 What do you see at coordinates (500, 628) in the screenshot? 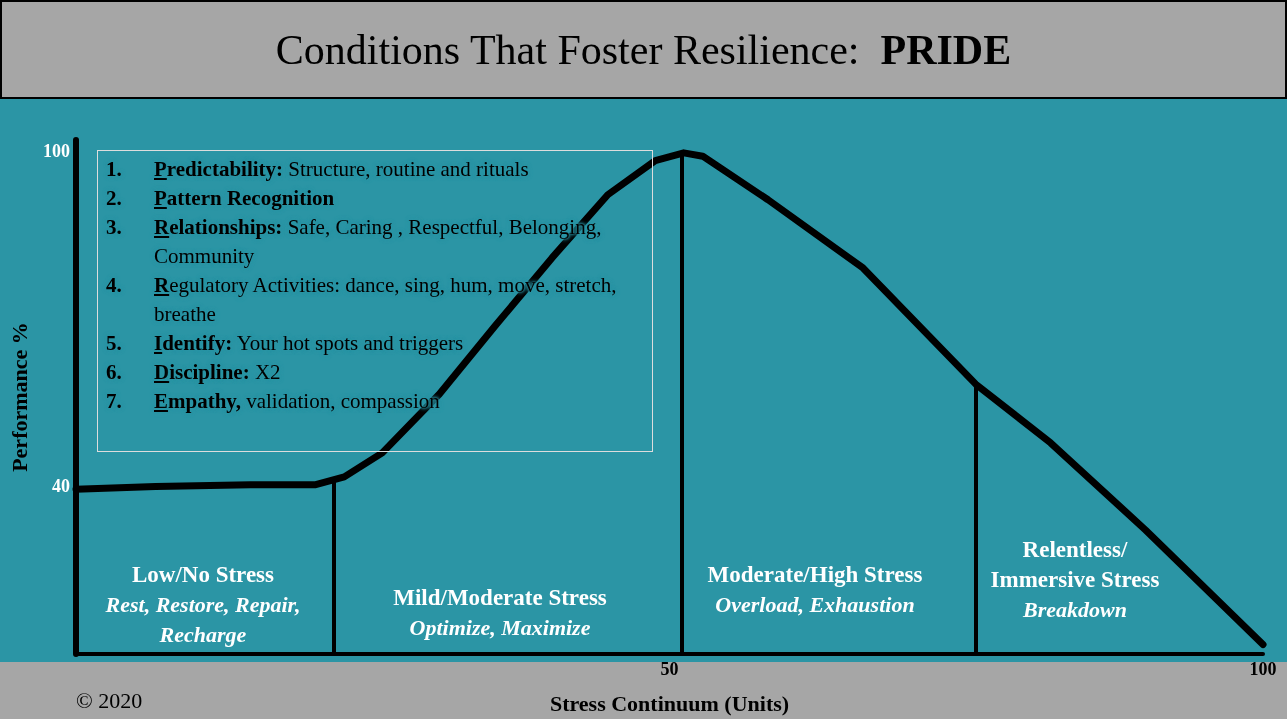
I see `annotation: Optimize, Maximize` at bounding box center [500, 628].